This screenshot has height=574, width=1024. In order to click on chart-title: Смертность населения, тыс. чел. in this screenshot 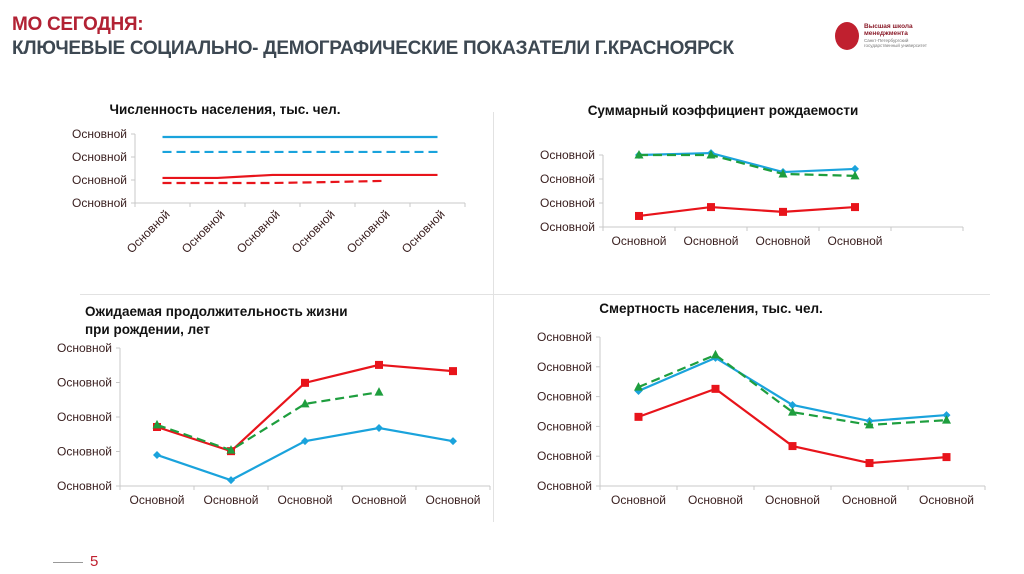, I will do `click(711, 308)`.